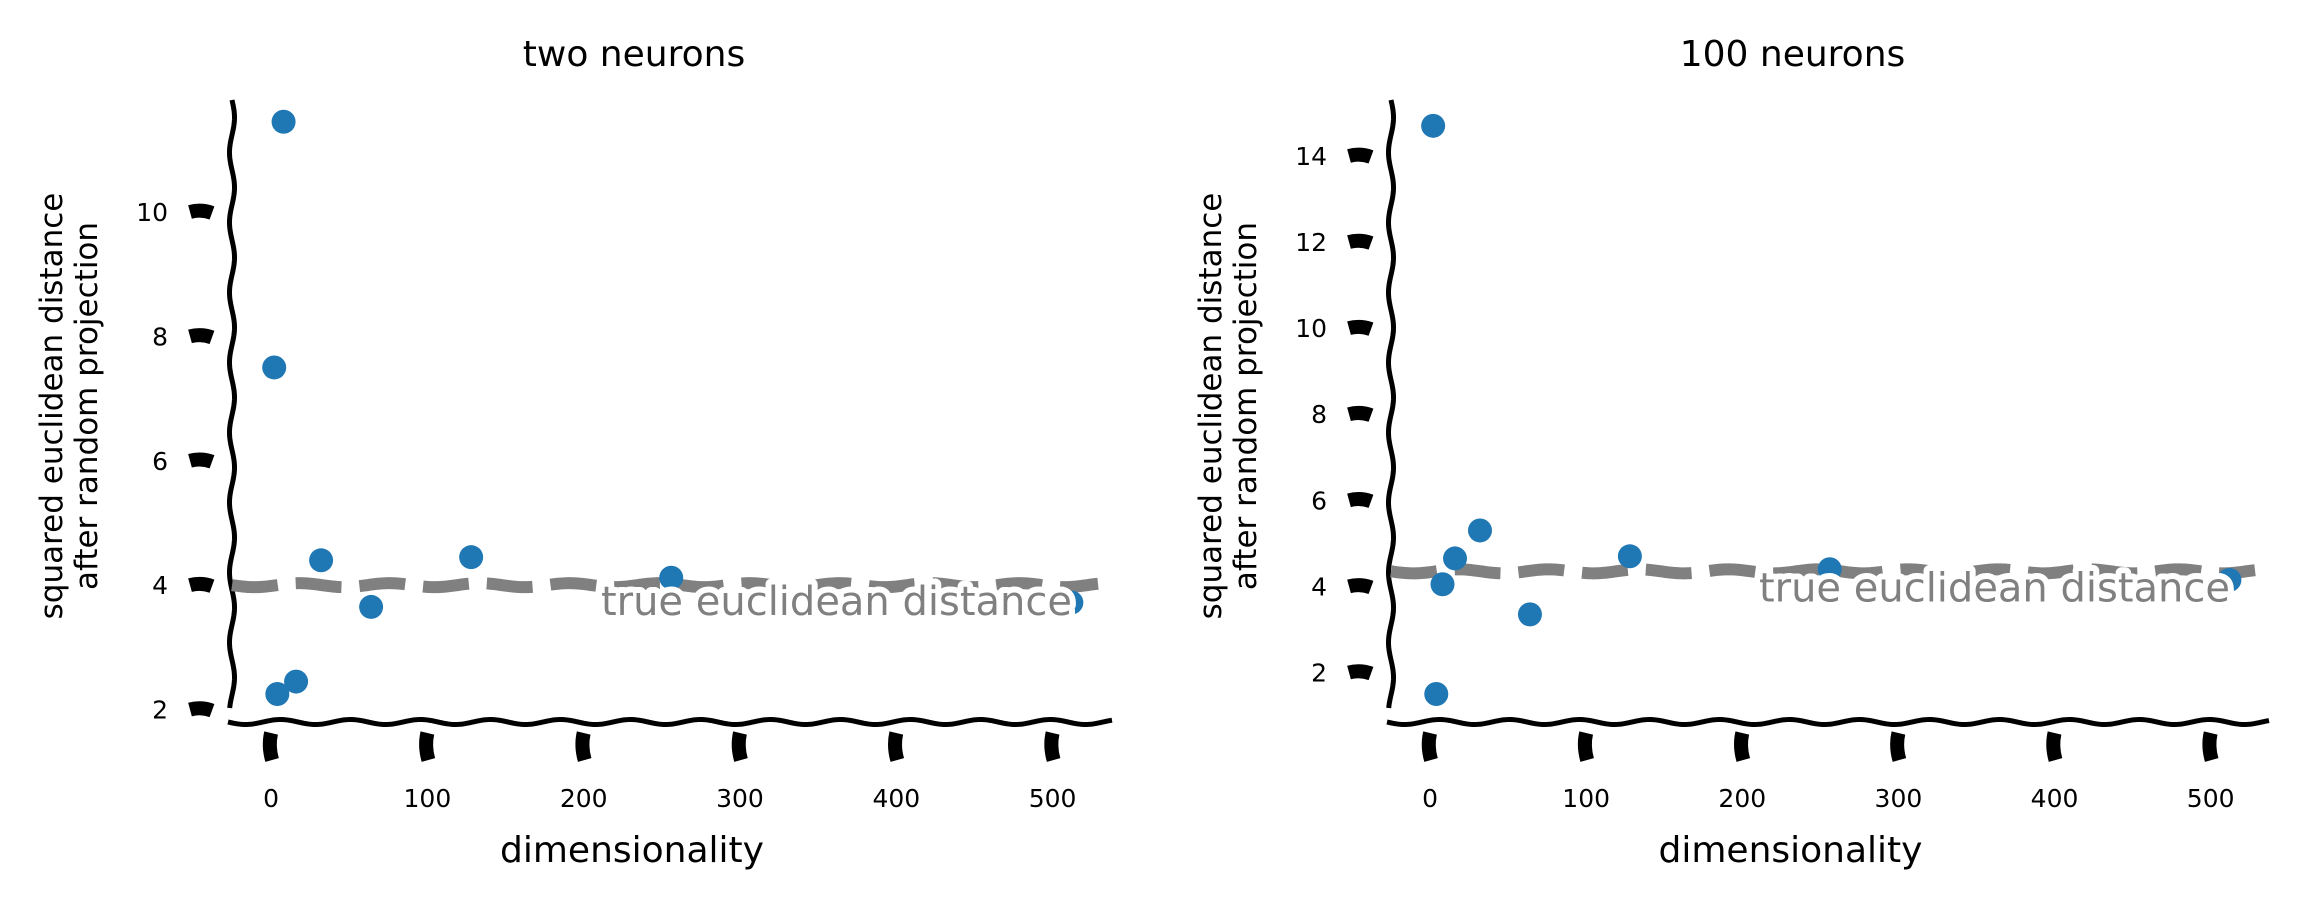 The height and width of the screenshot is (911, 2305). Describe the element at coordinates (1793, 54) in the screenshot. I see `chart-title: 100 neurons` at that location.